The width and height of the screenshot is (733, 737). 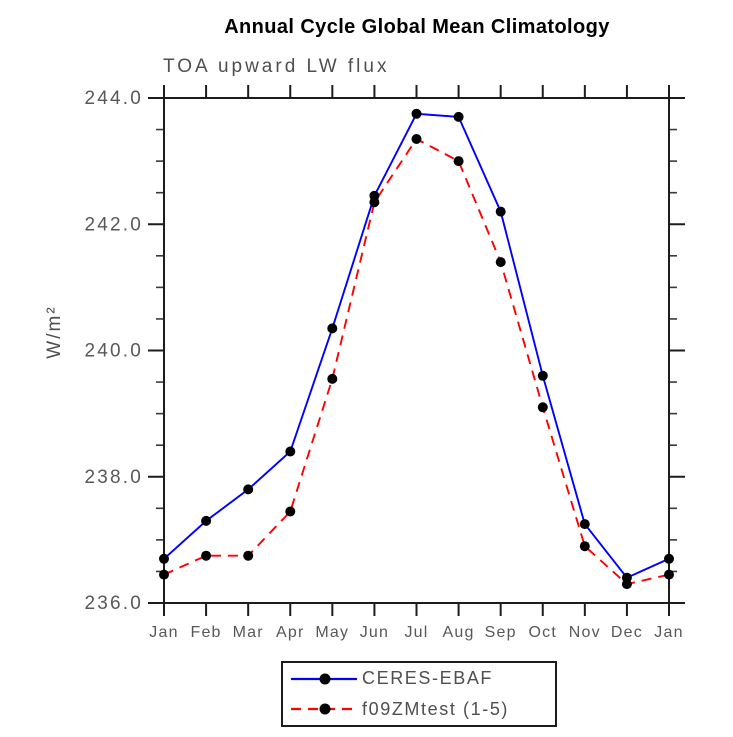 What do you see at coordinates (428, 678) in the screenshot?
I see `legend-label: CERES-EBAF` at bounding box center [428, 678].